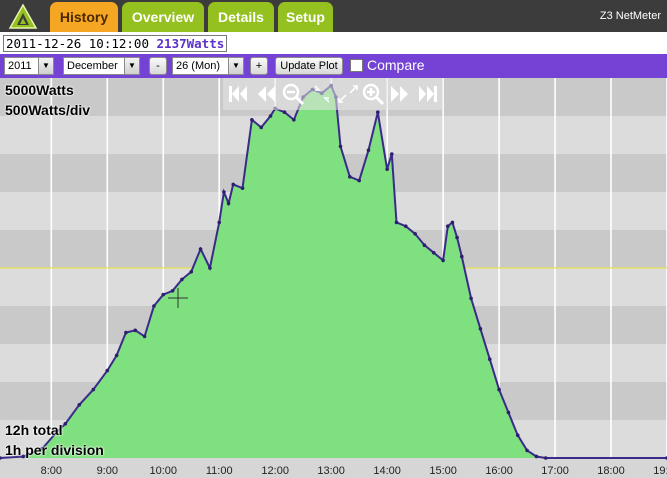  What do you see at coordinates (309, 66) in the screenshot?
I see `update-plot-button: Update Plot` at bounding box center [309, 66].